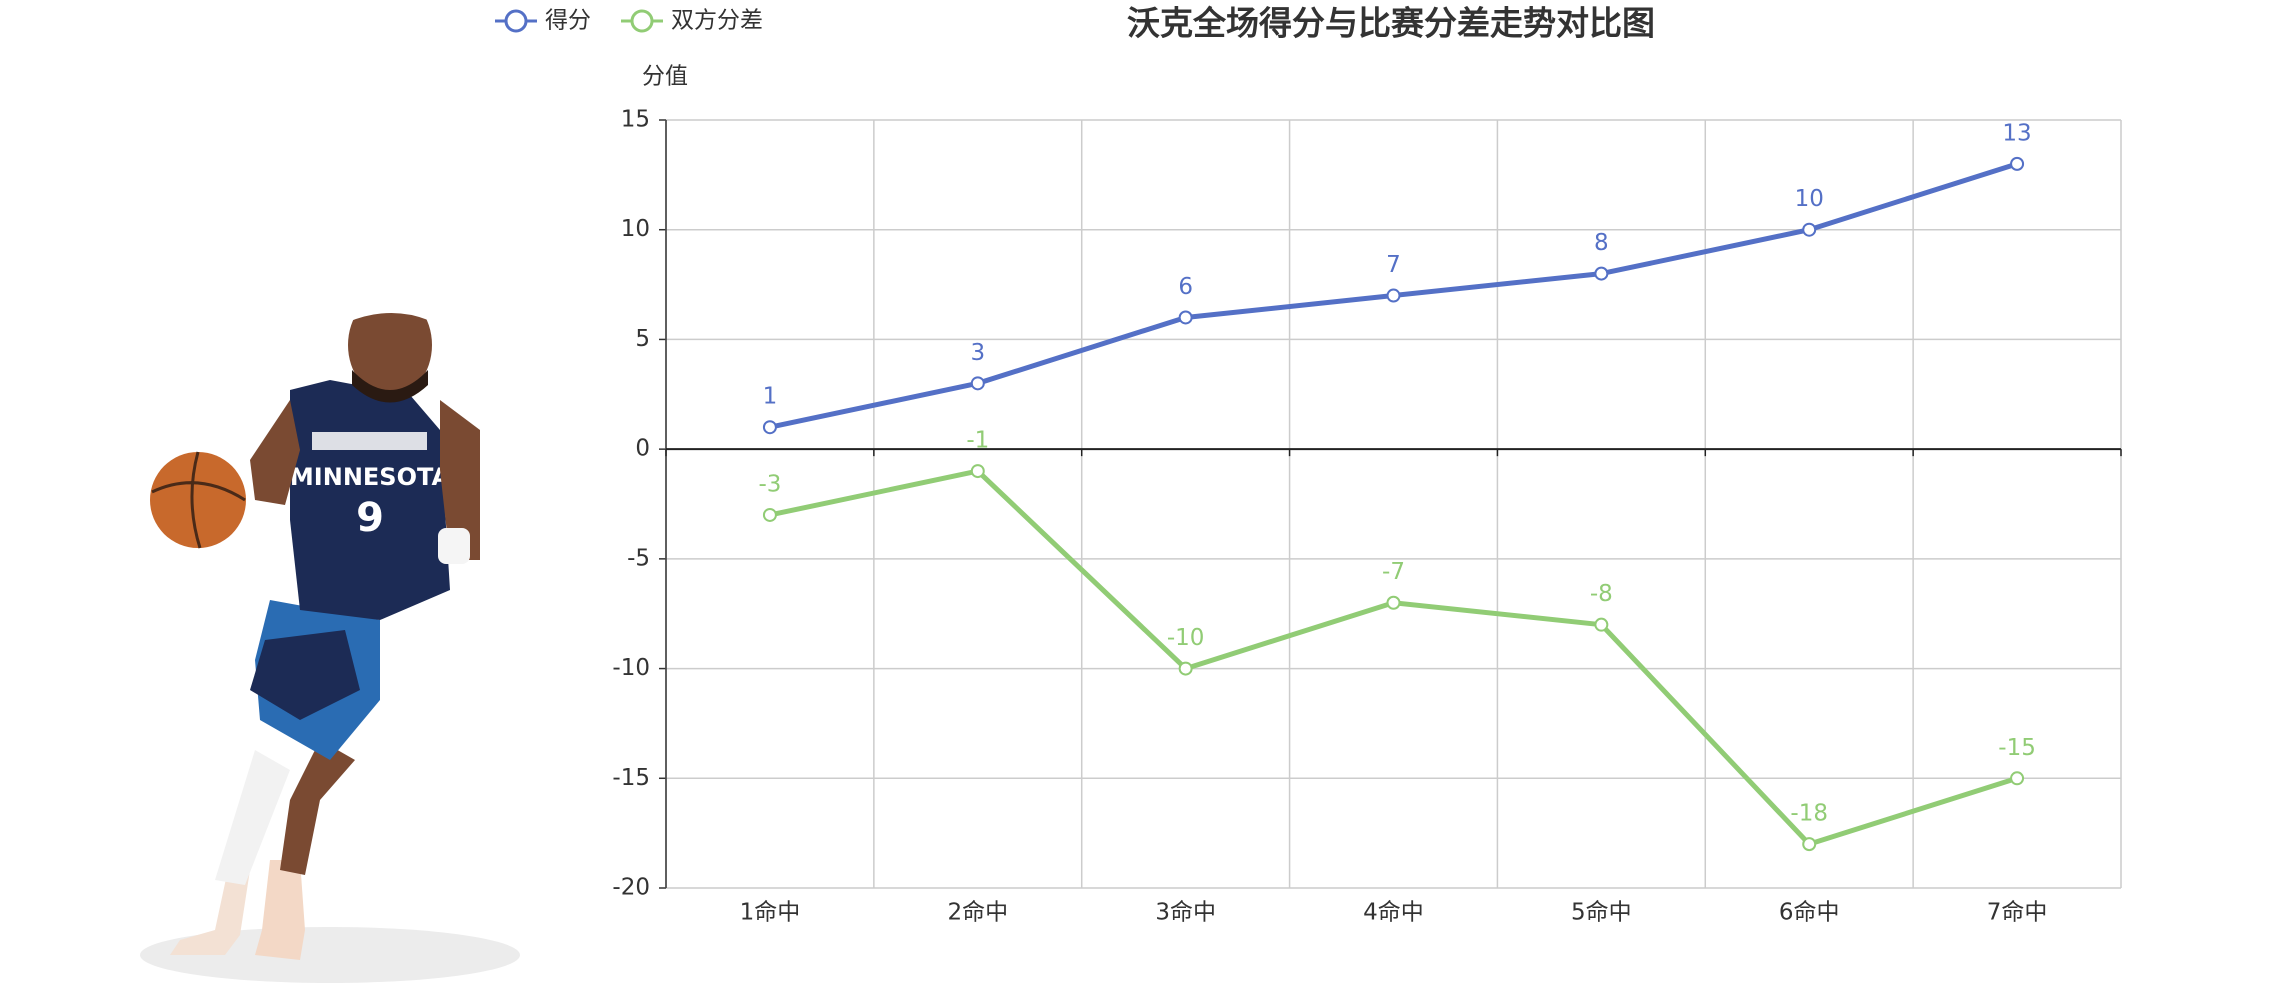 The height and width of the screenshot is (1000, 2278). I want to click on data-label: -18, so click(1809, 814).